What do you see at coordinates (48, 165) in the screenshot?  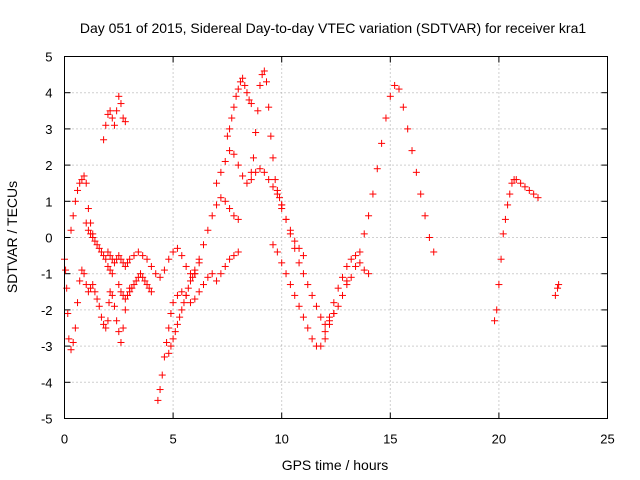 I see `y-tick-label: 2` at bounding box center [48, 165].